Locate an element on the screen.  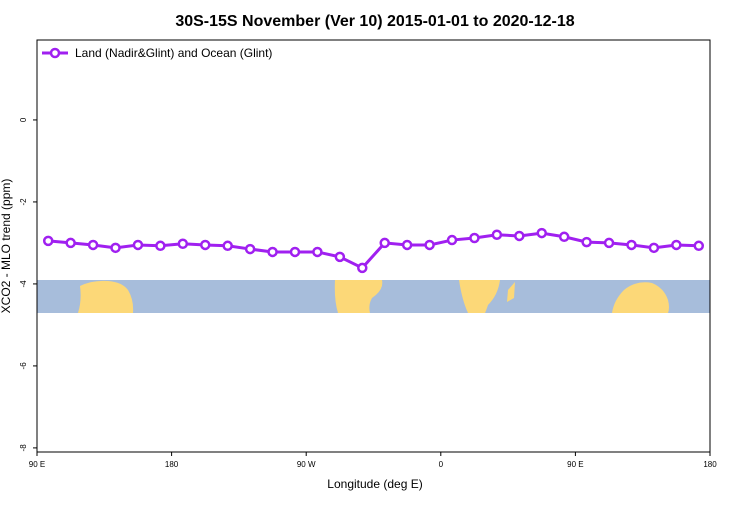
x-tick-label: 0 is located at coordinates (441, 464).